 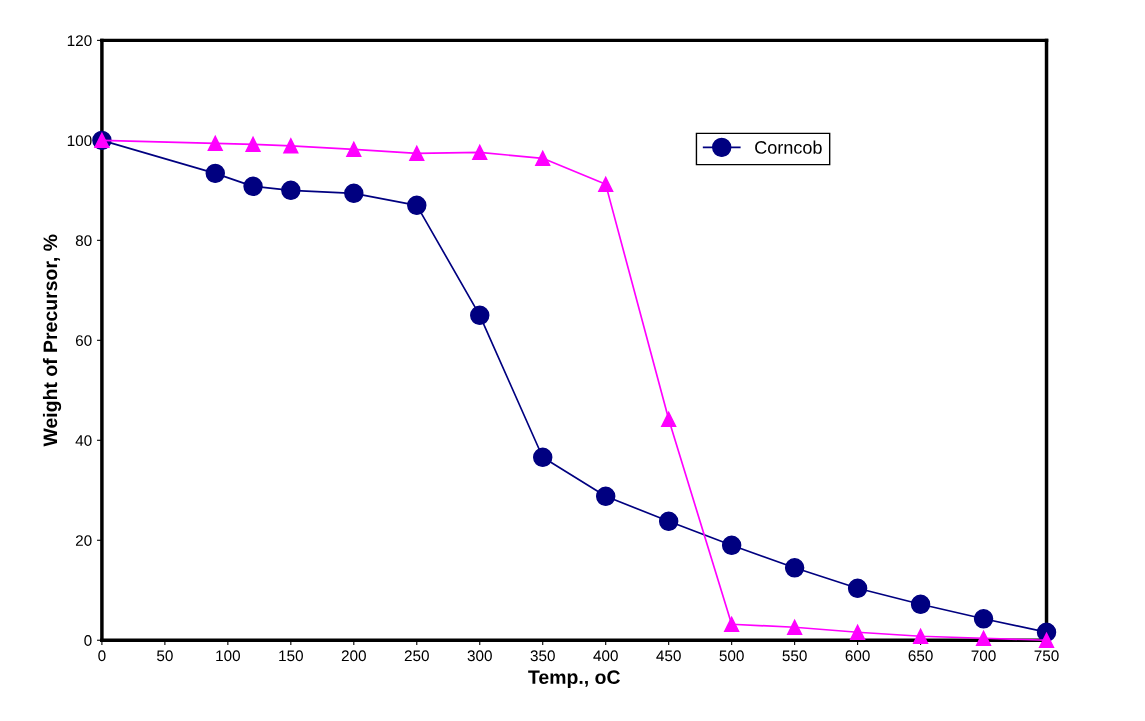 I want to click on y-tick-label: 60, so click(x=83, y=340).